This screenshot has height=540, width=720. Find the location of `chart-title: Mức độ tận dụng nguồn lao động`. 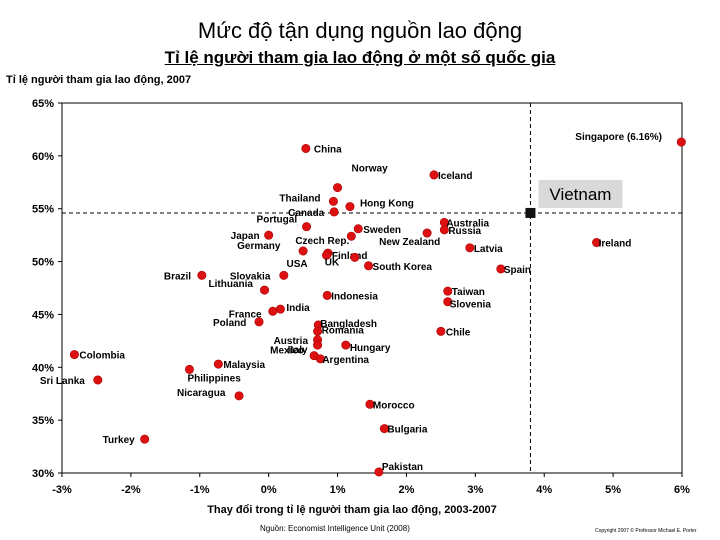

chart-title: Mức độ tận dụng nguồn lao động is located at coordinates (360, 30).